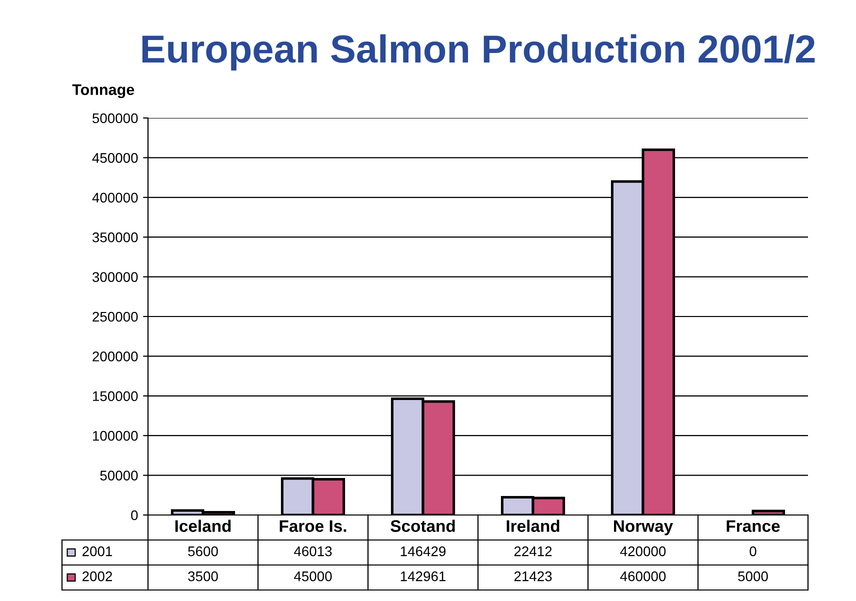  Describe the element at coordinates (753, 526) in the screenshot. I see `x-tick-label: France` at that location.